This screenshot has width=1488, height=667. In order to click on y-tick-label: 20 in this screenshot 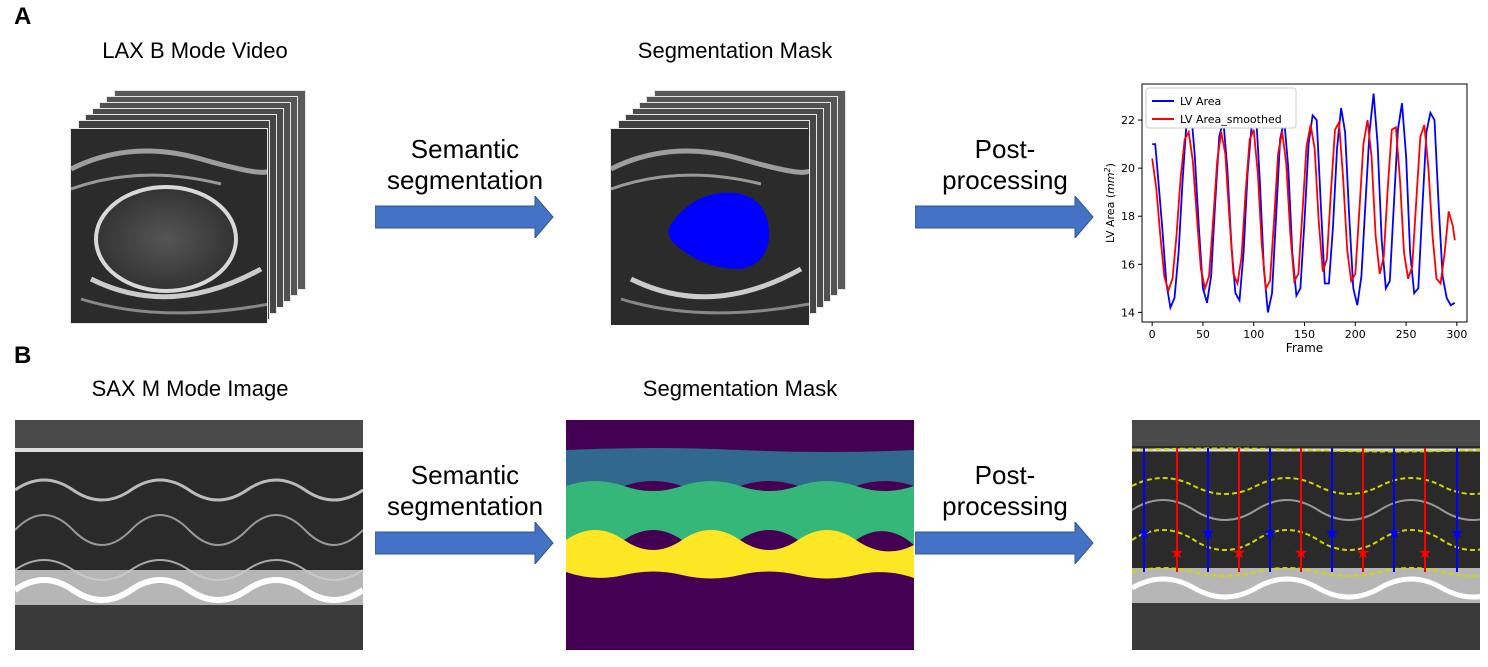, I will do `click(1128, 168)`.